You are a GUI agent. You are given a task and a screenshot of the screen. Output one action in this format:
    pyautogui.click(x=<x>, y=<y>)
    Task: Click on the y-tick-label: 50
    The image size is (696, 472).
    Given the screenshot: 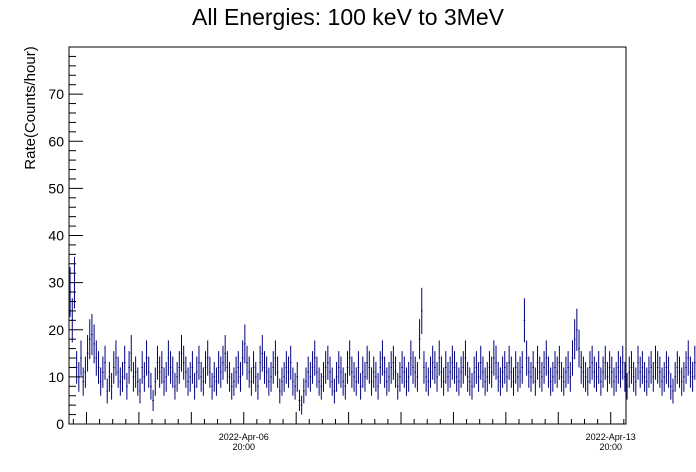 What is the action you would take?
    pyautogui.click(x=56, y=188)
    